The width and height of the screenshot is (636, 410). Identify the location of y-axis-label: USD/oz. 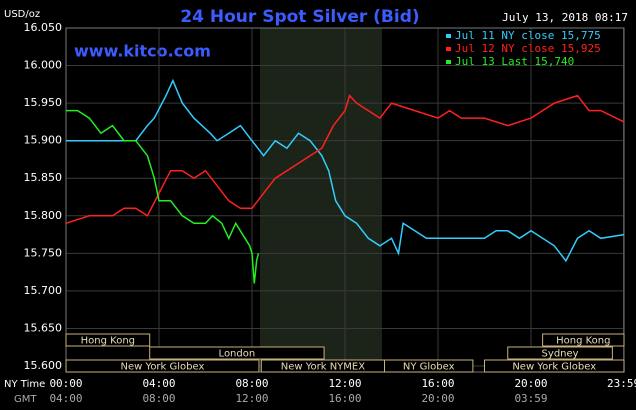
(22, 14).